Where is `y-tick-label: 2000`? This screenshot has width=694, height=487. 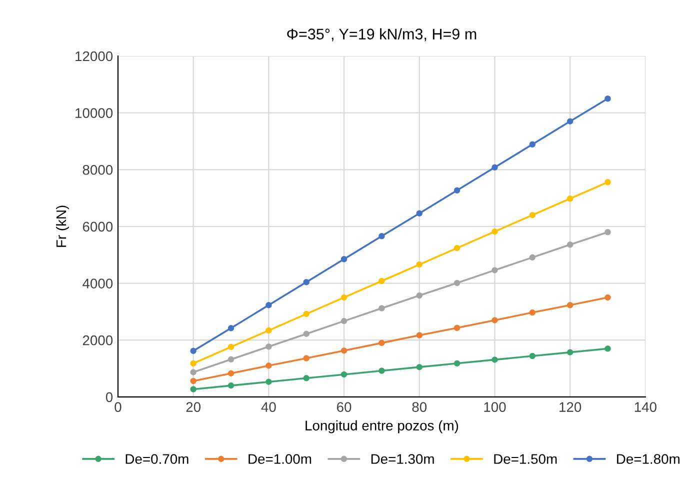 y-tick-label: 2000 is located at coordinates (97, 340).